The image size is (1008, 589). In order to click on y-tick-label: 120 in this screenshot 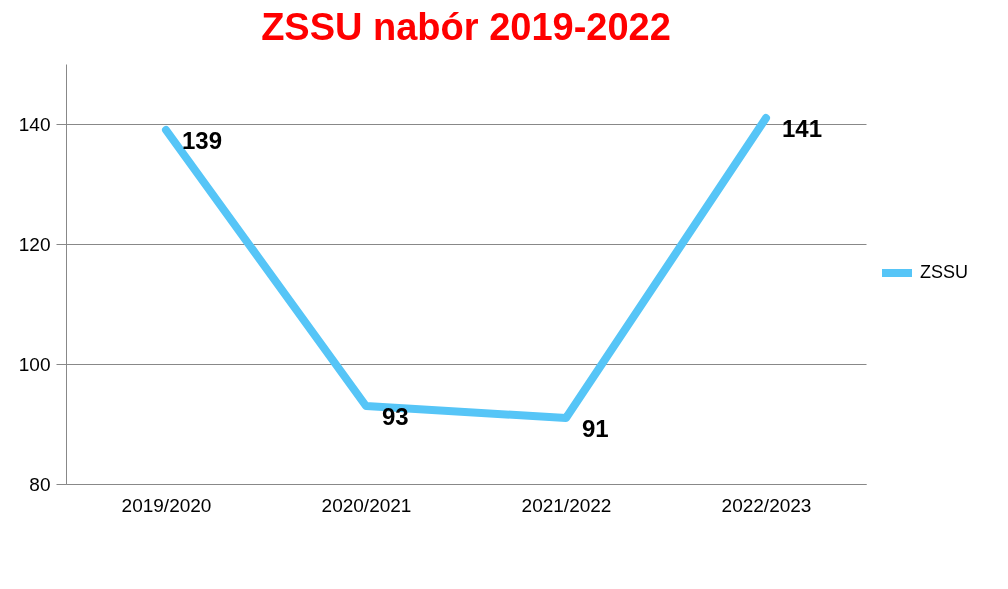, I will do `click(34, 244)`.